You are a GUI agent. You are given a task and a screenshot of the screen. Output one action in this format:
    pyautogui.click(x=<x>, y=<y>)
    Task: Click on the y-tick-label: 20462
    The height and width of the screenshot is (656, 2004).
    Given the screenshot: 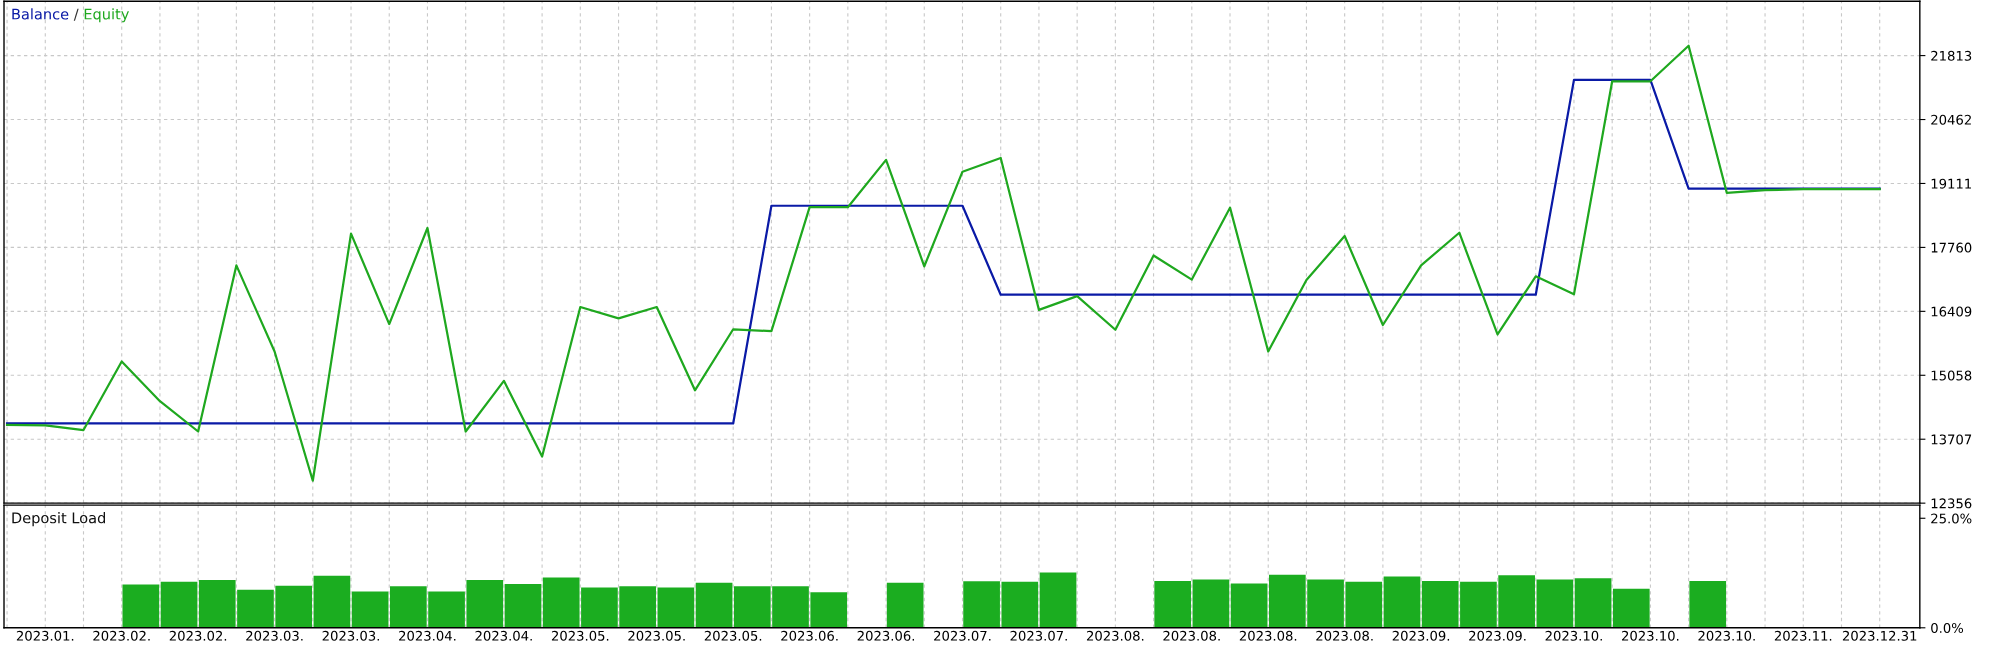 What is the action you would take?
    pyautogui.click(x=1951, y=119)
    